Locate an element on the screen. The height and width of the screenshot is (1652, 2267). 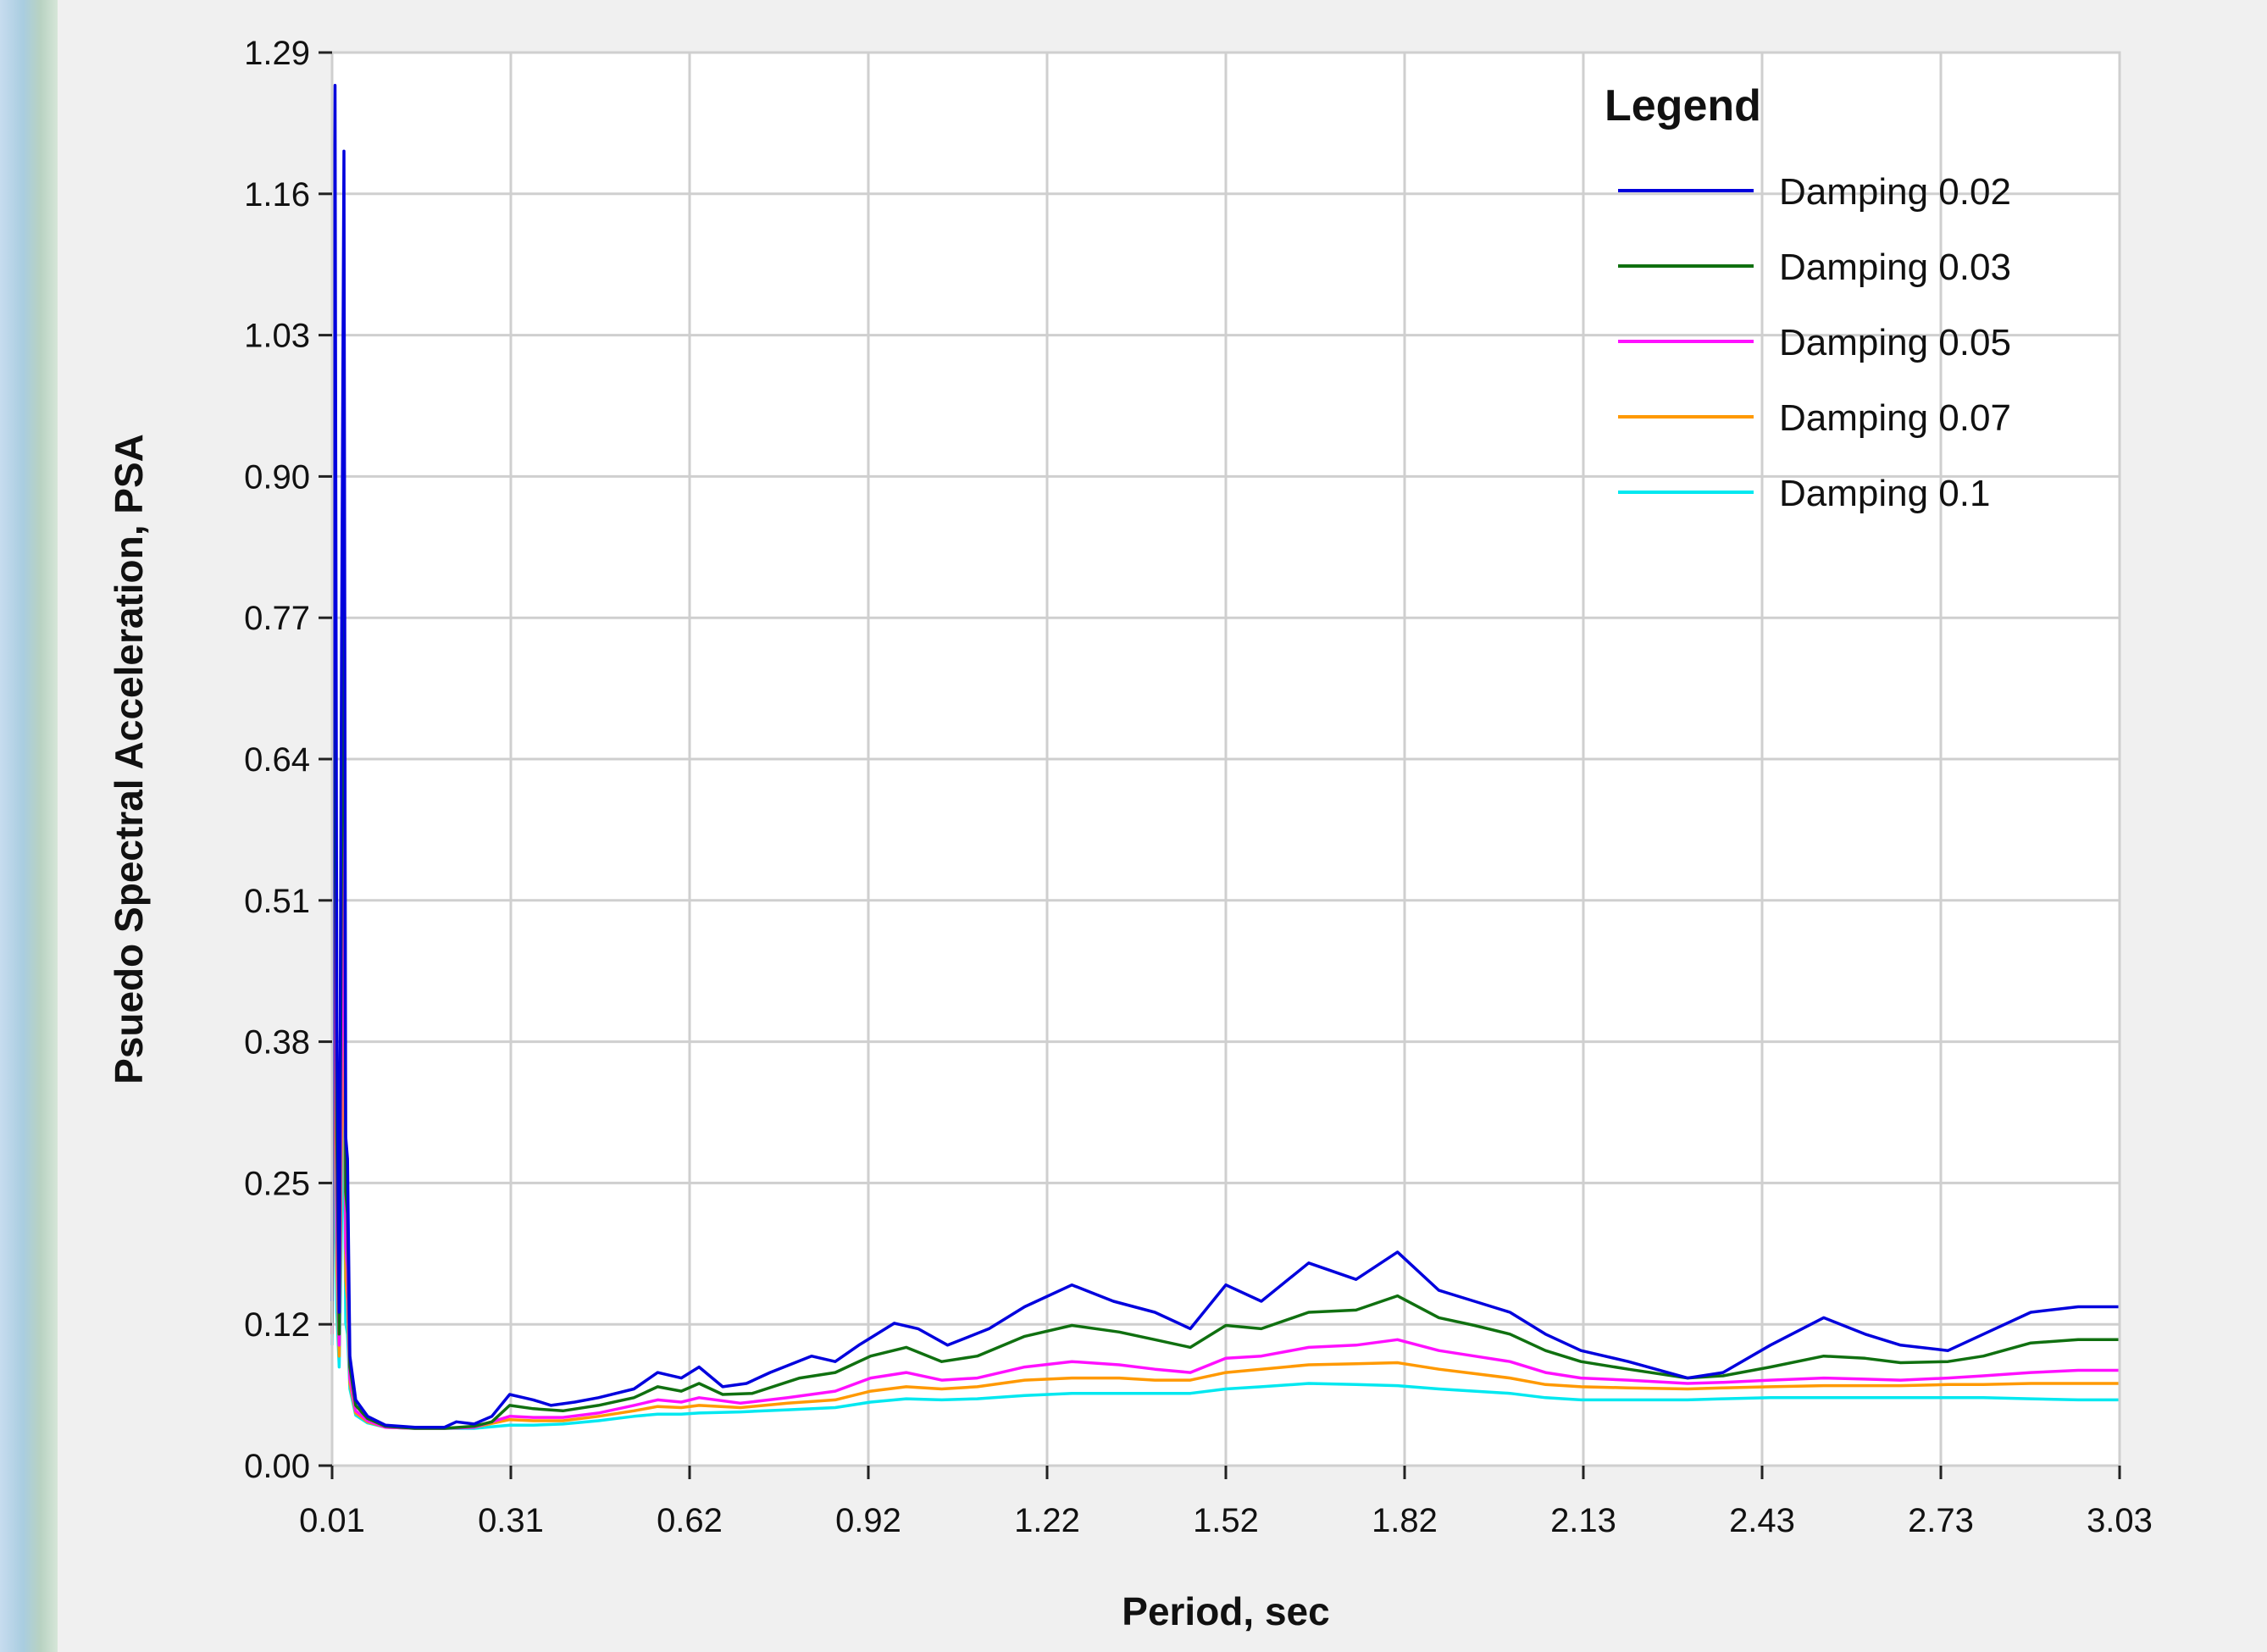
x-axis-title: Period, sec is located at coordinates (1225, 1611).